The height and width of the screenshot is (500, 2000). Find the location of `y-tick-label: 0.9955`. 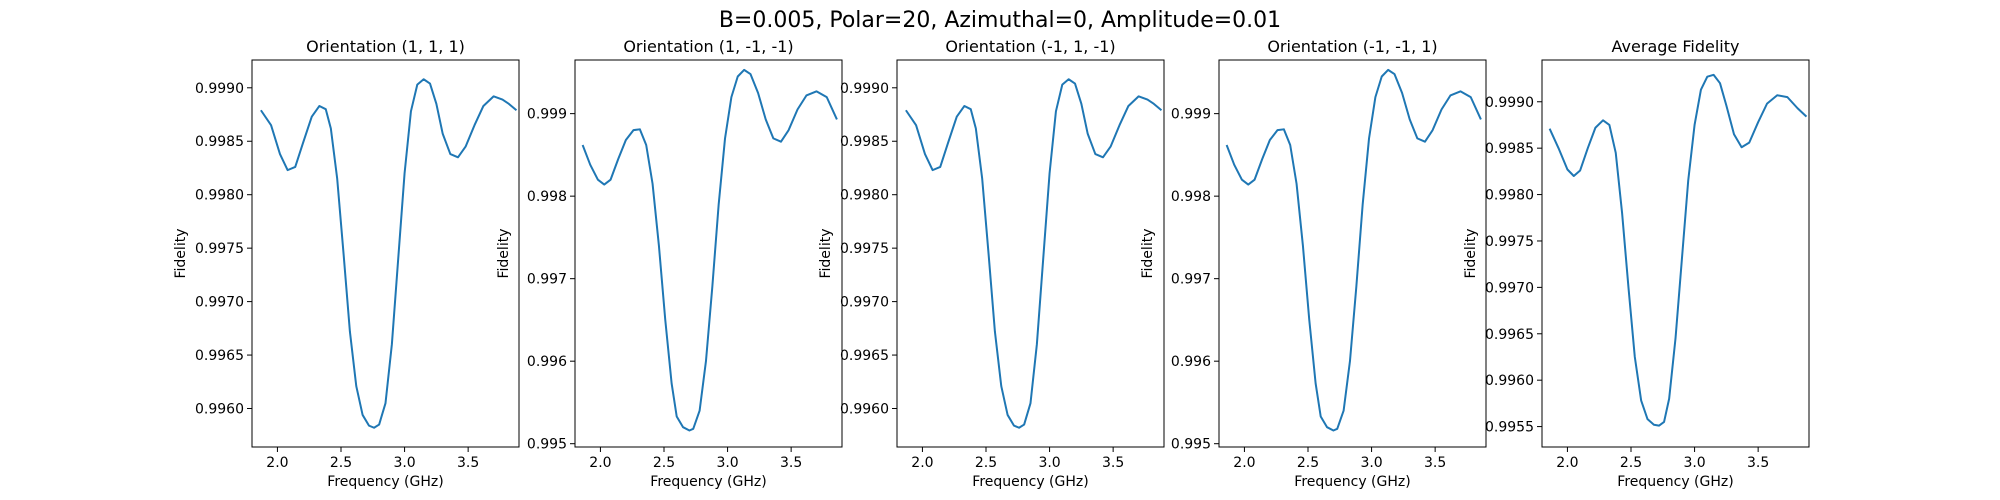

y-tick-label: 0.9955 is located at coordinates (1509, 428).